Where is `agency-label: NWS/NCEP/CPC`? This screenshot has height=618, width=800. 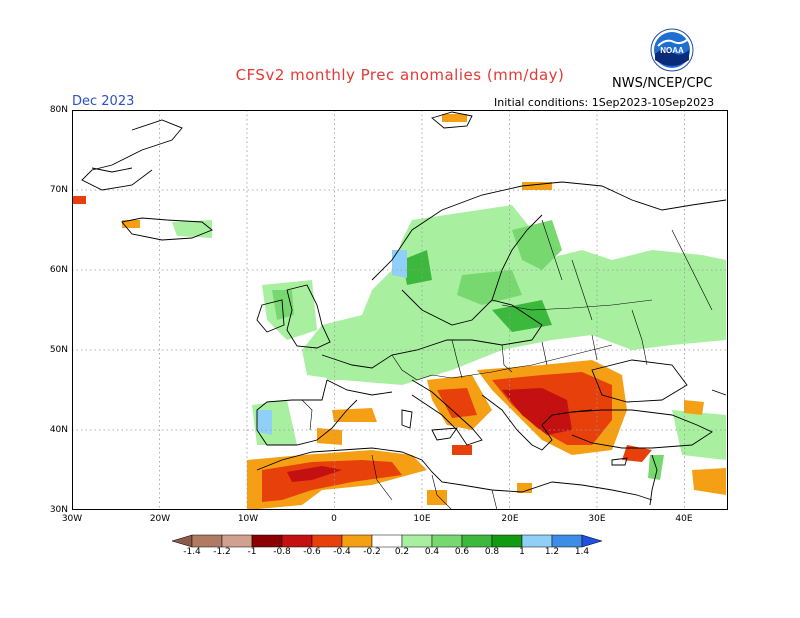
agency-label: NWS/NCEP/CPC is located at coordinates (662, 83).